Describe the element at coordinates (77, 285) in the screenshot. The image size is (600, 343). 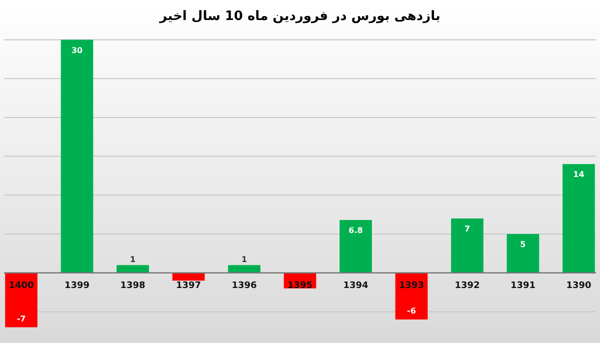
I see `x-tick-label: 1399` at that location.